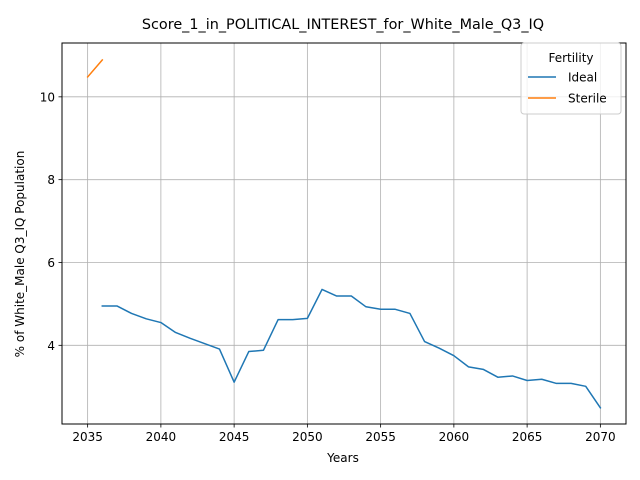  I want to click on legend: Fertility Ideal Sterile, so click(571, 78).